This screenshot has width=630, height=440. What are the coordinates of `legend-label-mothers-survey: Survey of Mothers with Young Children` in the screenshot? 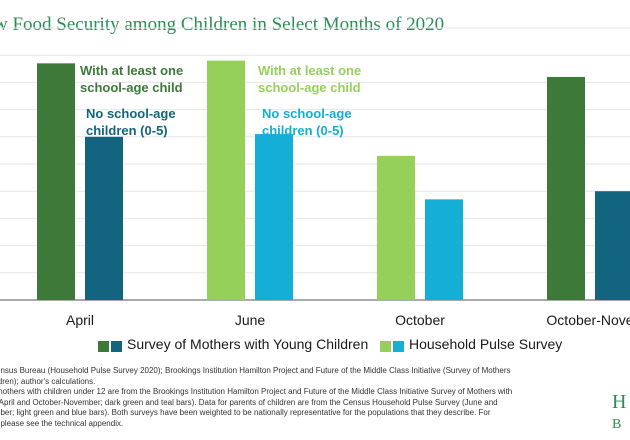 It's located at (248, 344).